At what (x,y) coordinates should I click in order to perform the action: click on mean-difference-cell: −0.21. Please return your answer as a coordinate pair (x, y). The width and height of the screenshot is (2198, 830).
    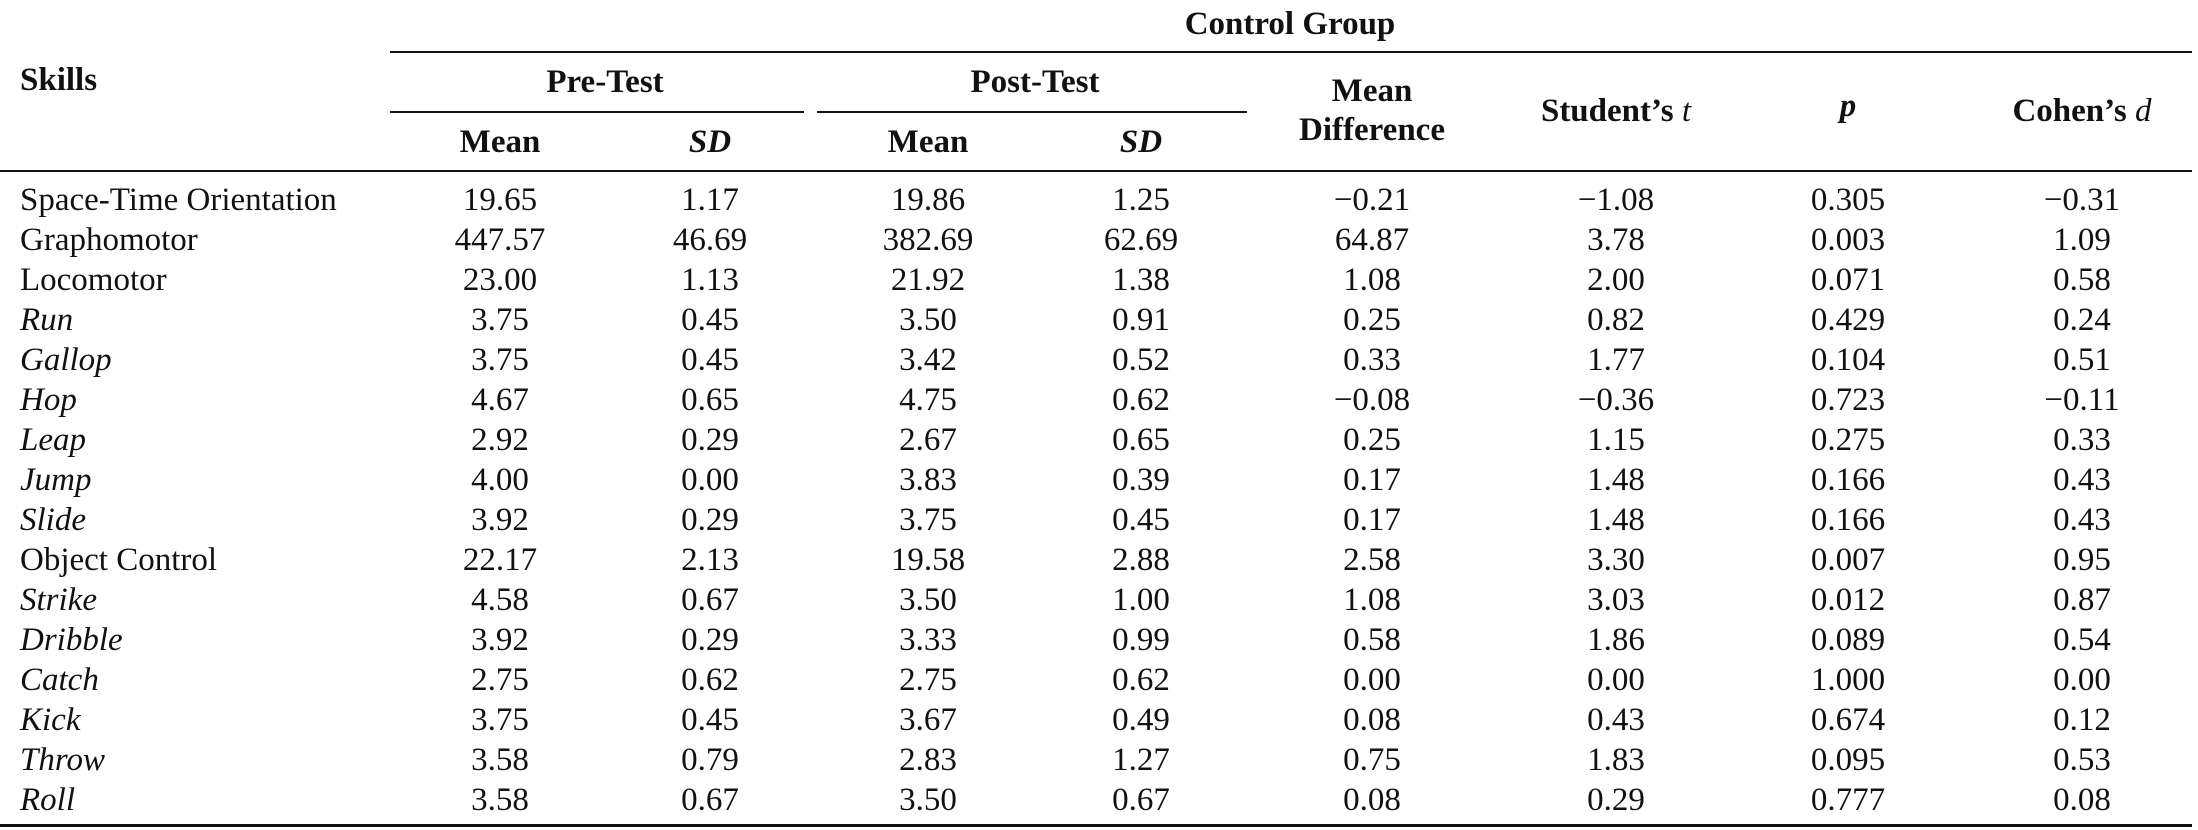
    Looking at the image, I should click on (1372, 200).